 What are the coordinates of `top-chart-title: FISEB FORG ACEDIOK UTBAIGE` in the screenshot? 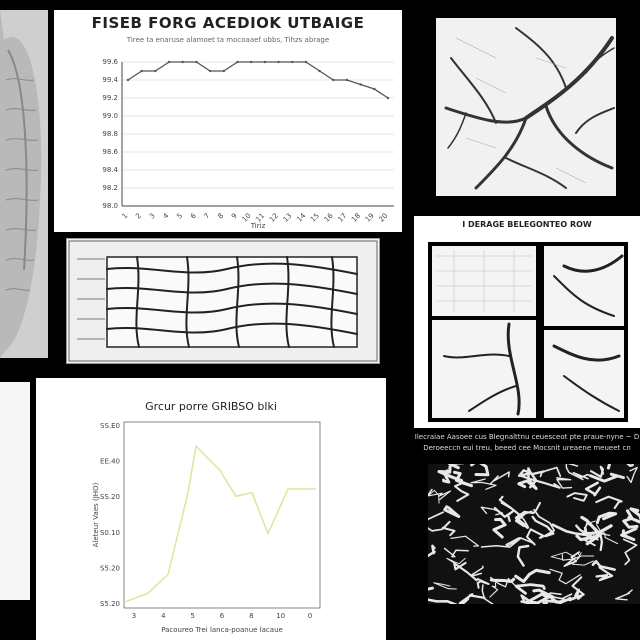 It's located at (228, 23).